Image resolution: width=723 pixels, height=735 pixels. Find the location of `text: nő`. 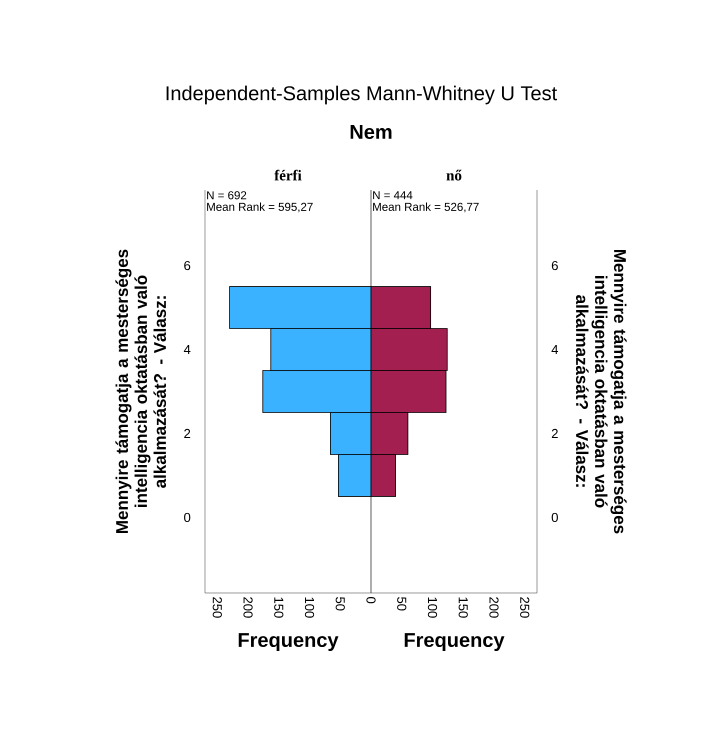

text: nő is located at coordinates (454, 175).